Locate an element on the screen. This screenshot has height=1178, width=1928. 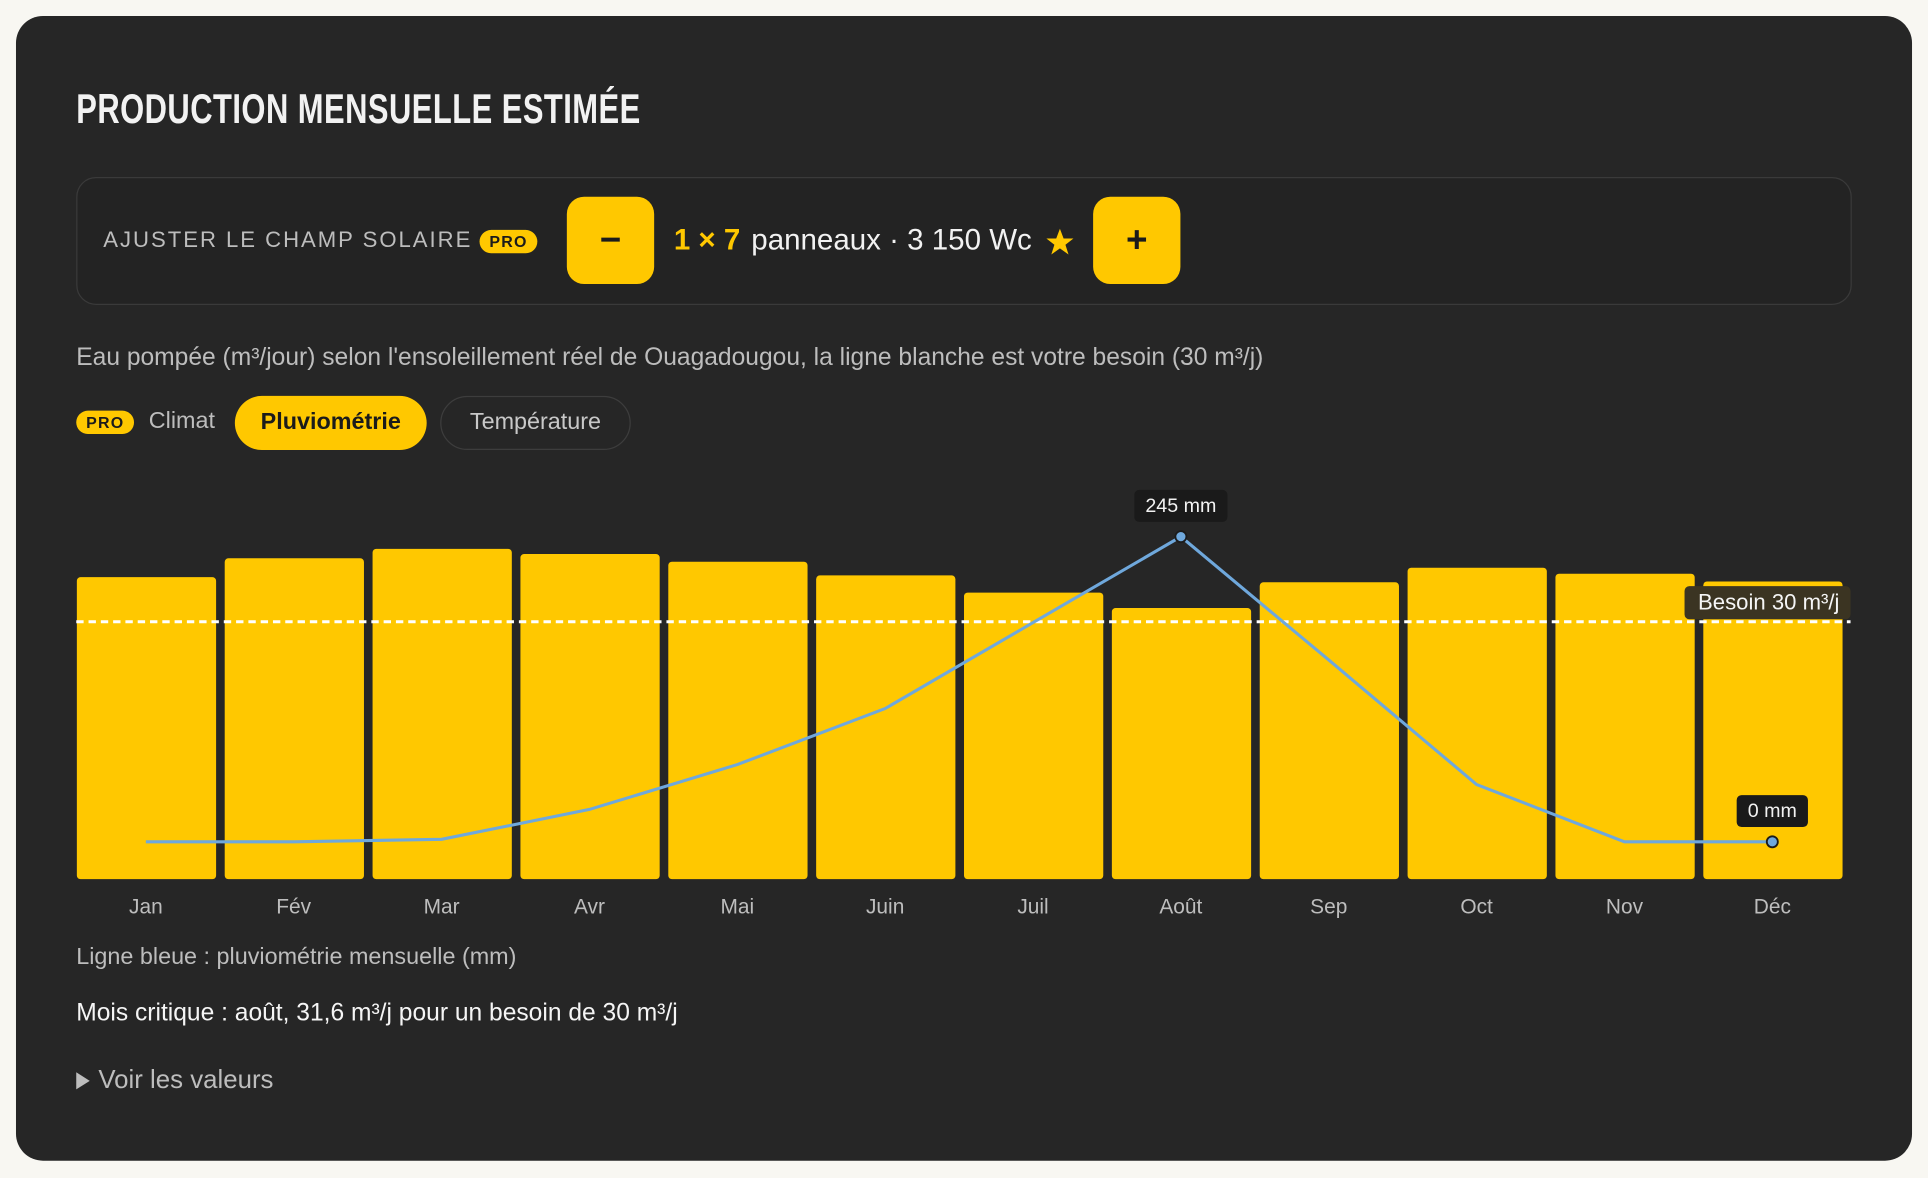
x-tick-label: Août is located at coordinates (1180, 907).